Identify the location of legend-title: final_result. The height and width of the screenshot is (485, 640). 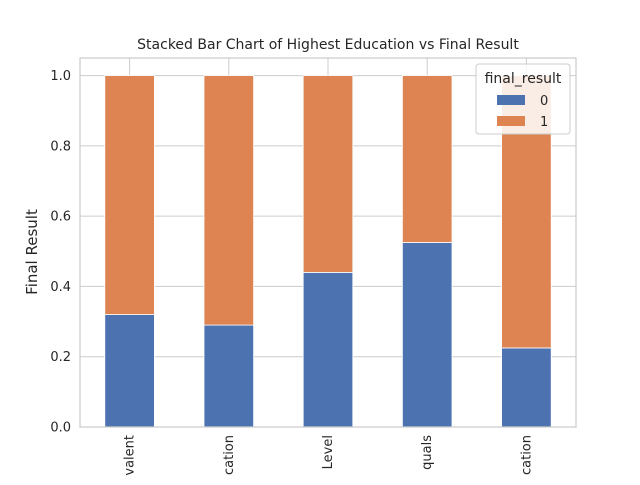
(523, 79).